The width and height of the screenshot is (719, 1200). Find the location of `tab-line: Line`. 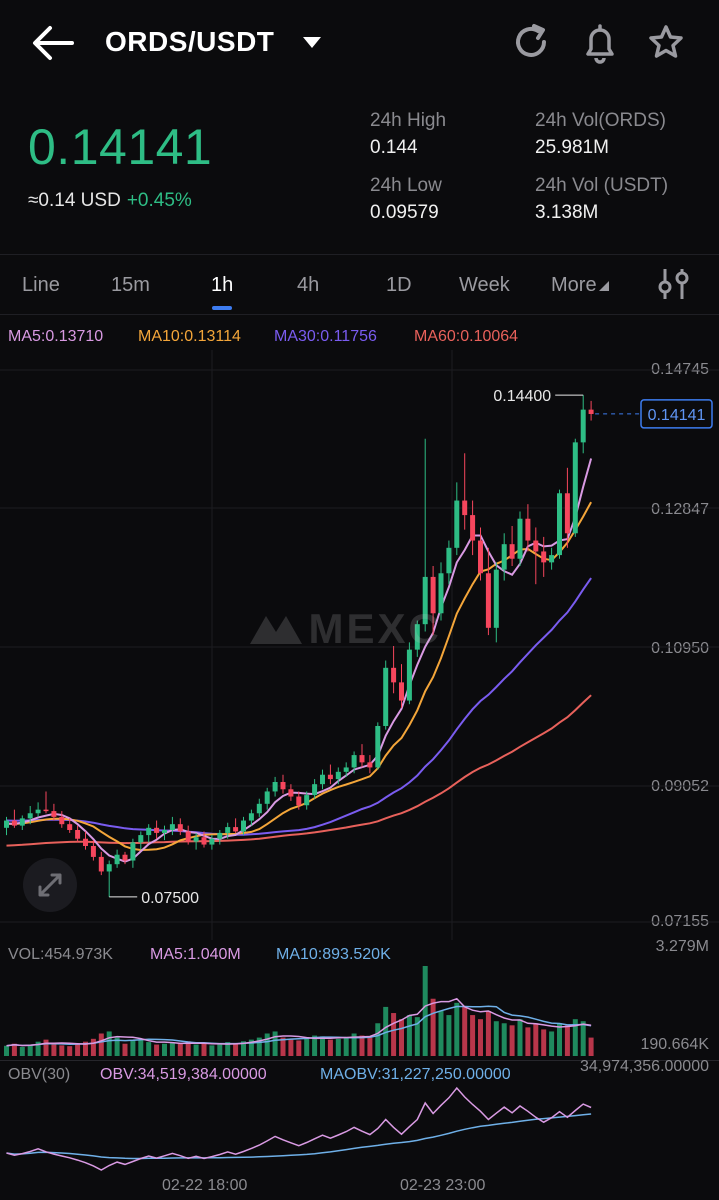

tab-line: Line is located at coordinates (41, 285).